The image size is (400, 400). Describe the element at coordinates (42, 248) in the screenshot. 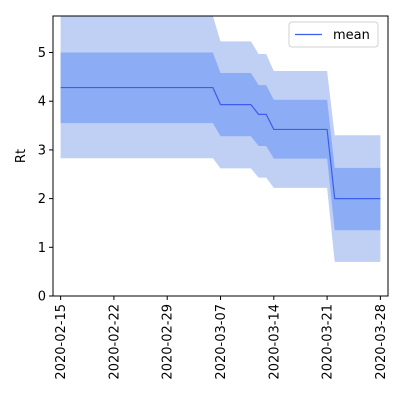

I see `y-tick-label: 1` at that location.